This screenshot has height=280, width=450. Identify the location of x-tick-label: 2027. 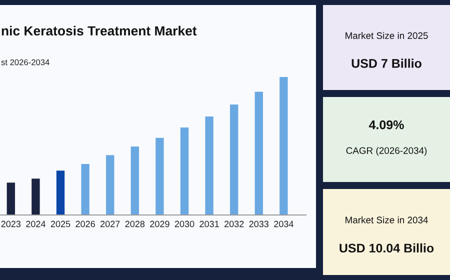
(110, 224).